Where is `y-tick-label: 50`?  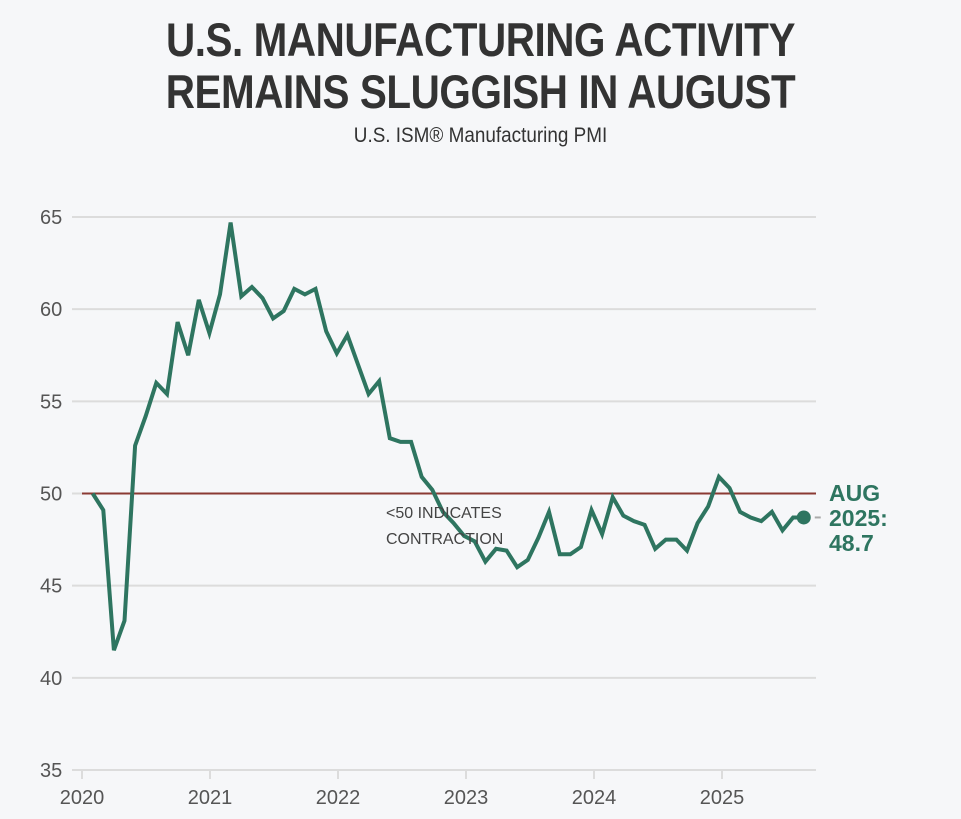 y-tick-label: 50 is located at coordinates (51, 495).